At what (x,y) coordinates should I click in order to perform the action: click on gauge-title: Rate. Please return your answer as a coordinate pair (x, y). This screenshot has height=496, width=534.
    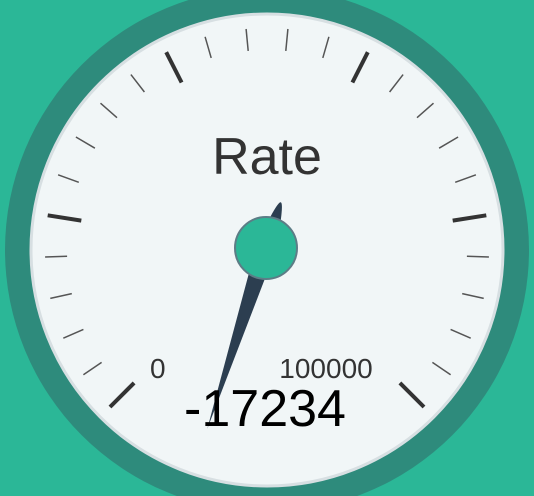
    Looking at the image, I should click on (267, 157).